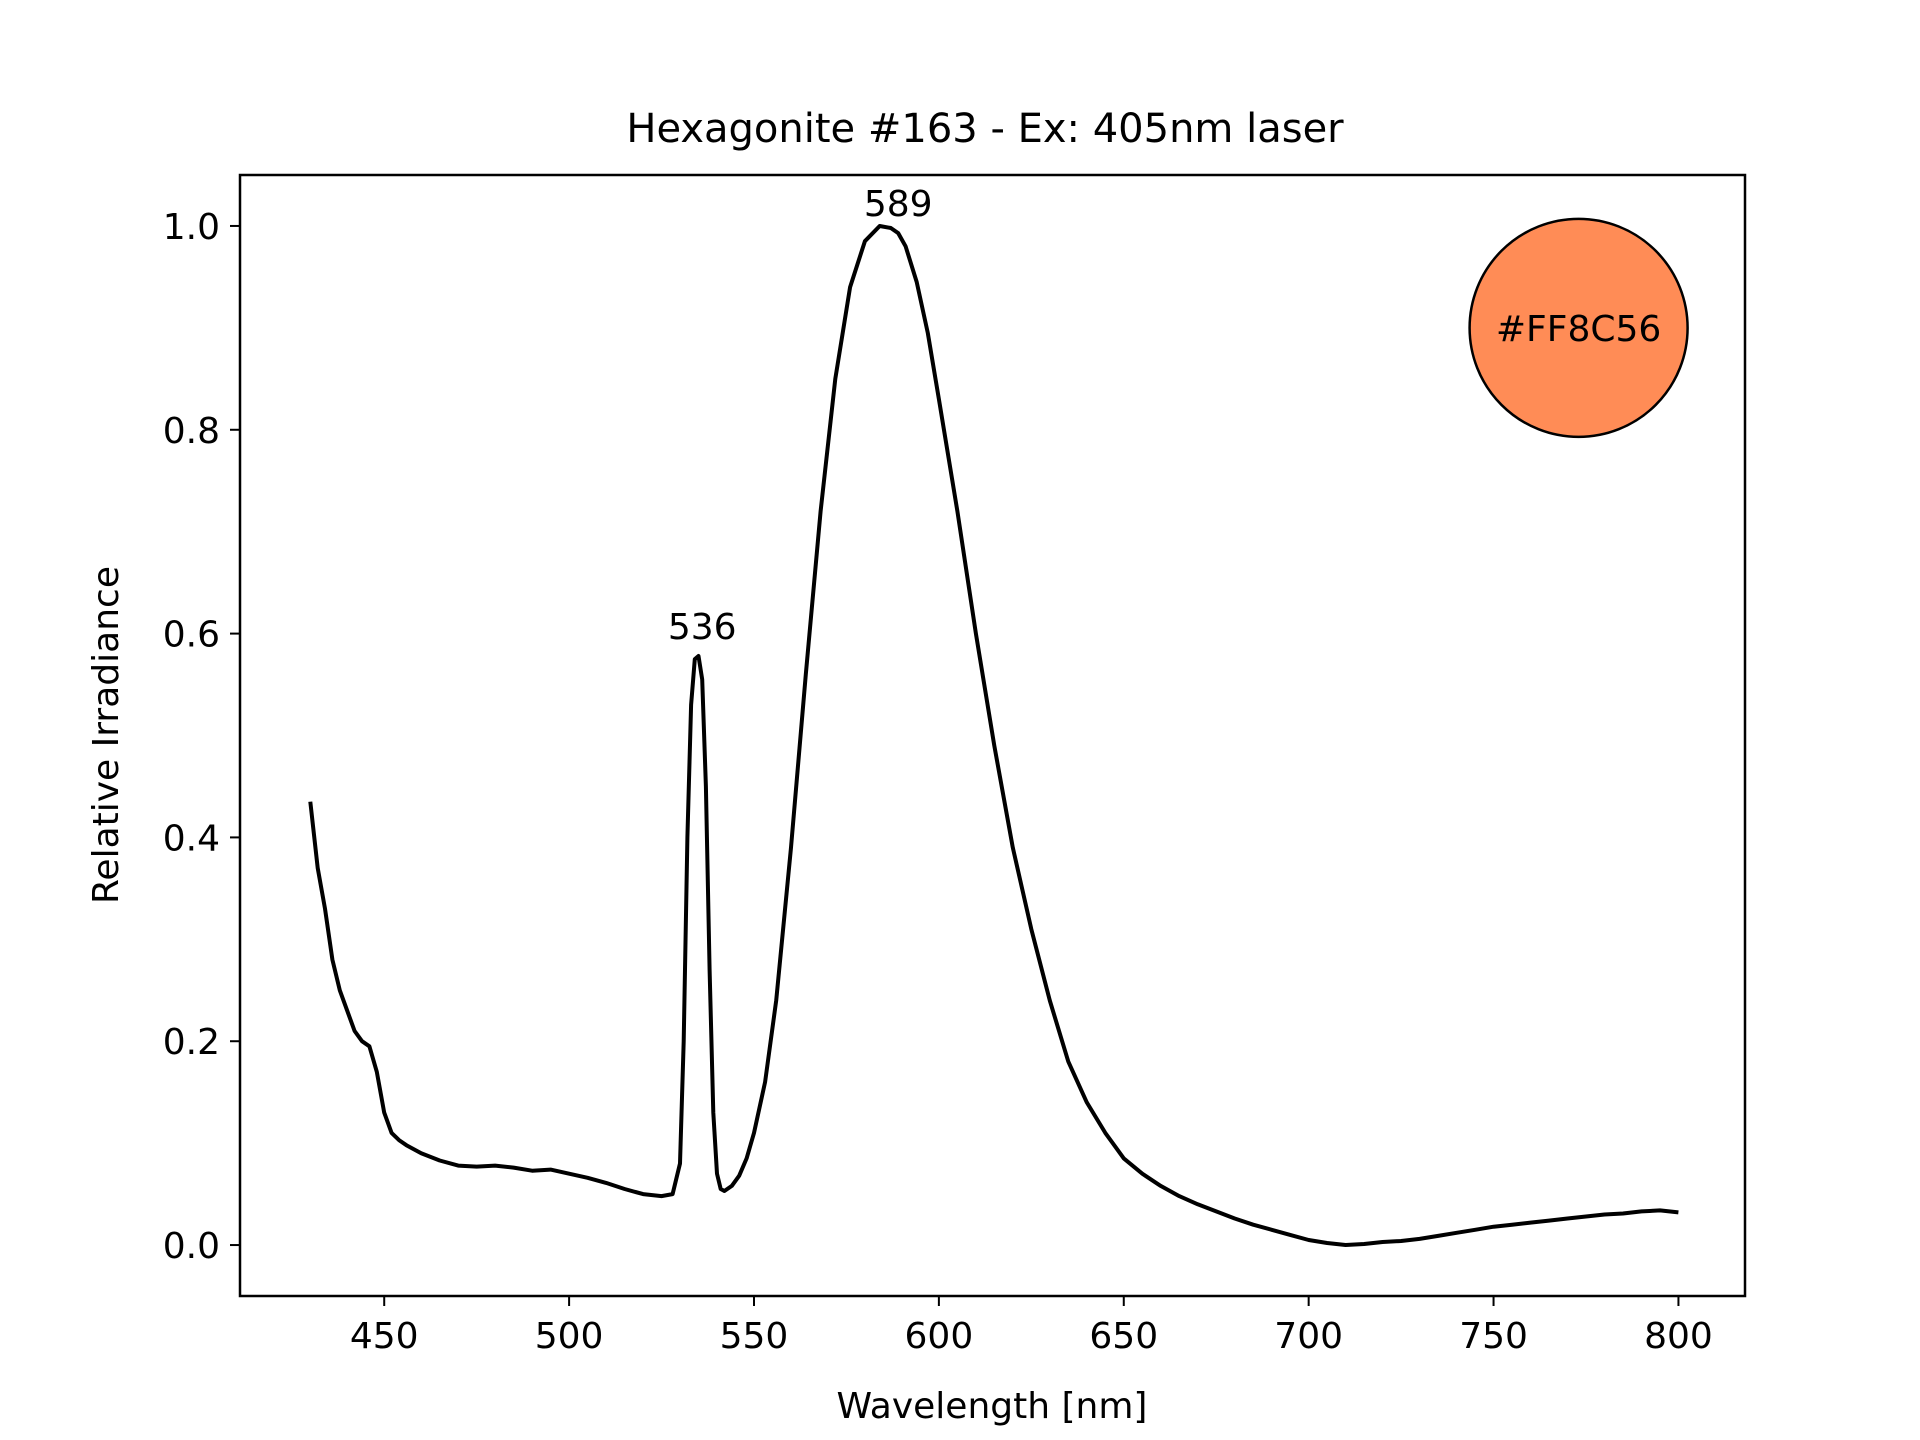  I want to click on color-swatch-label: #FF8C56, so click(1578, 329).